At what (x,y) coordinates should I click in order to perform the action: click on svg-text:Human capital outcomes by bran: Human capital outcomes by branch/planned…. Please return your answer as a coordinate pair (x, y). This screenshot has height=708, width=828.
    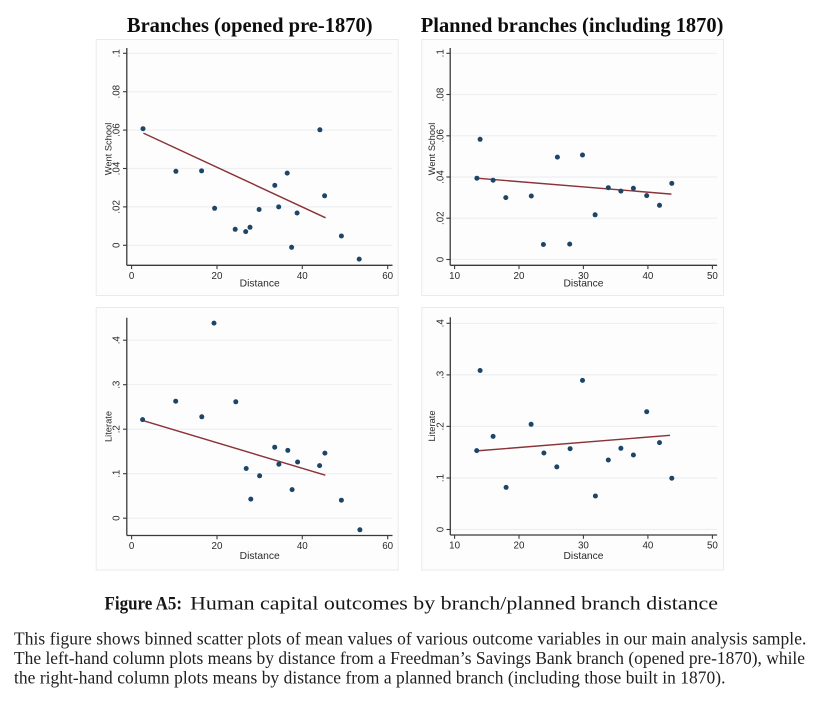
    Looking at the image, I should click on (454, 603).